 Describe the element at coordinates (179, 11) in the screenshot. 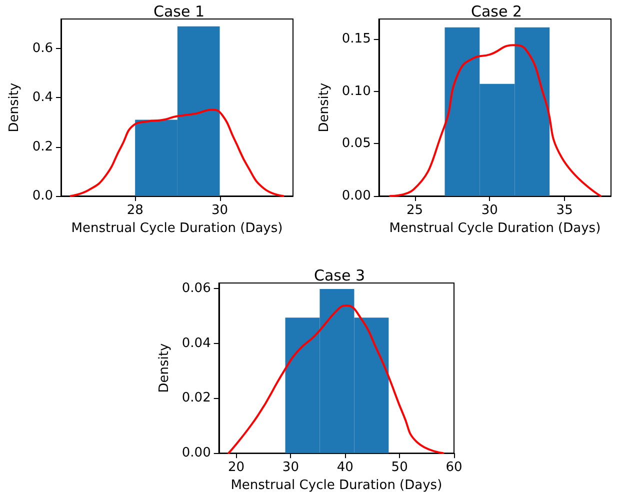

I see `chart-title: Case 1` at that location.